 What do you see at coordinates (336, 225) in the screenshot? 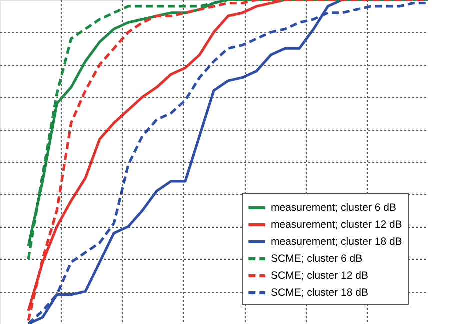
I see `legend-label: measurement; cluster 12 dB` at bounding box center [336, 225].